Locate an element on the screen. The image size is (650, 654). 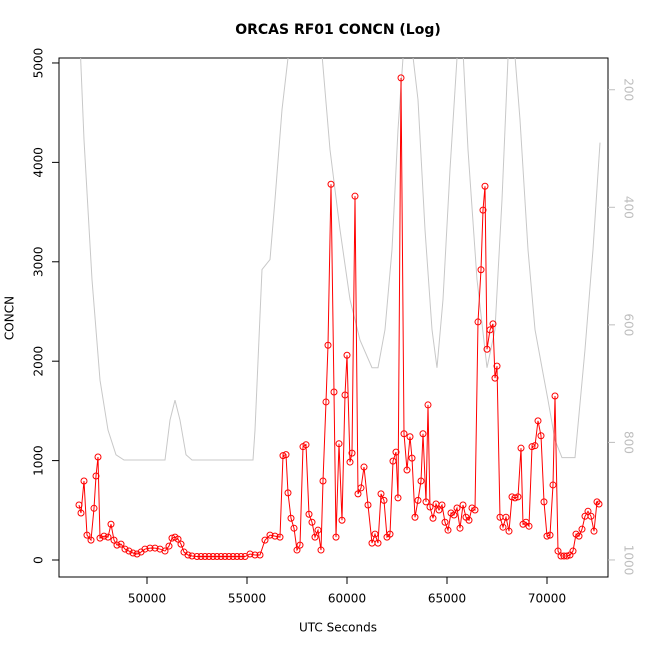
y-tick-label: 4000 is located at coordinates (39, 162).